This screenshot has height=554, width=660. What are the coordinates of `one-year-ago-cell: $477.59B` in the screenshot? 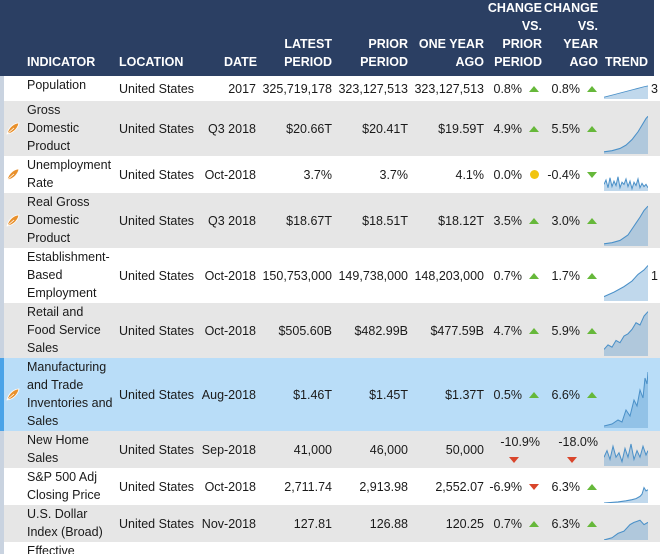 It's located at (447, 330).